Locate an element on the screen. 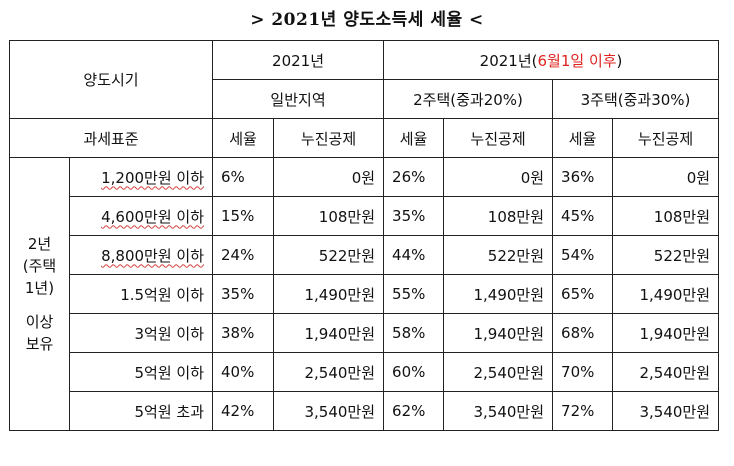  holding-period-cell: 2년 (주택 1년) 이상 보유 is located at coordinates (39, 294).